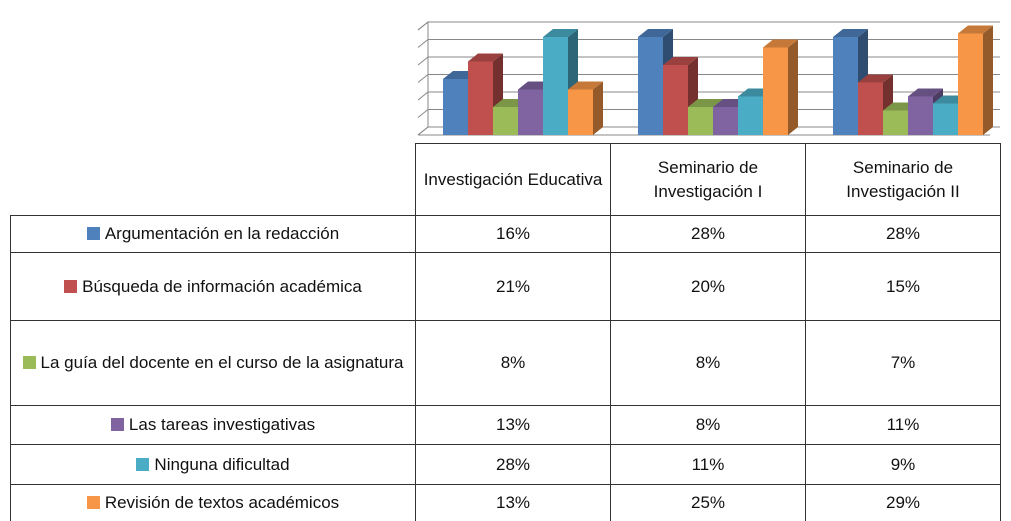 Image resolution: width=1011 pixels, height=521 pixels. I want to click on value-cell: 20%, so click(708, 286).